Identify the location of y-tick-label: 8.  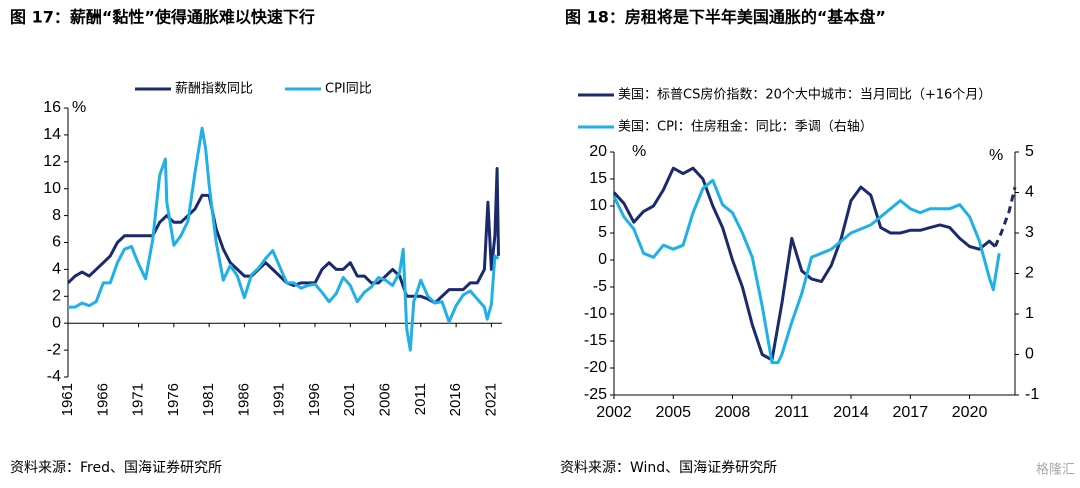
(56, 215).